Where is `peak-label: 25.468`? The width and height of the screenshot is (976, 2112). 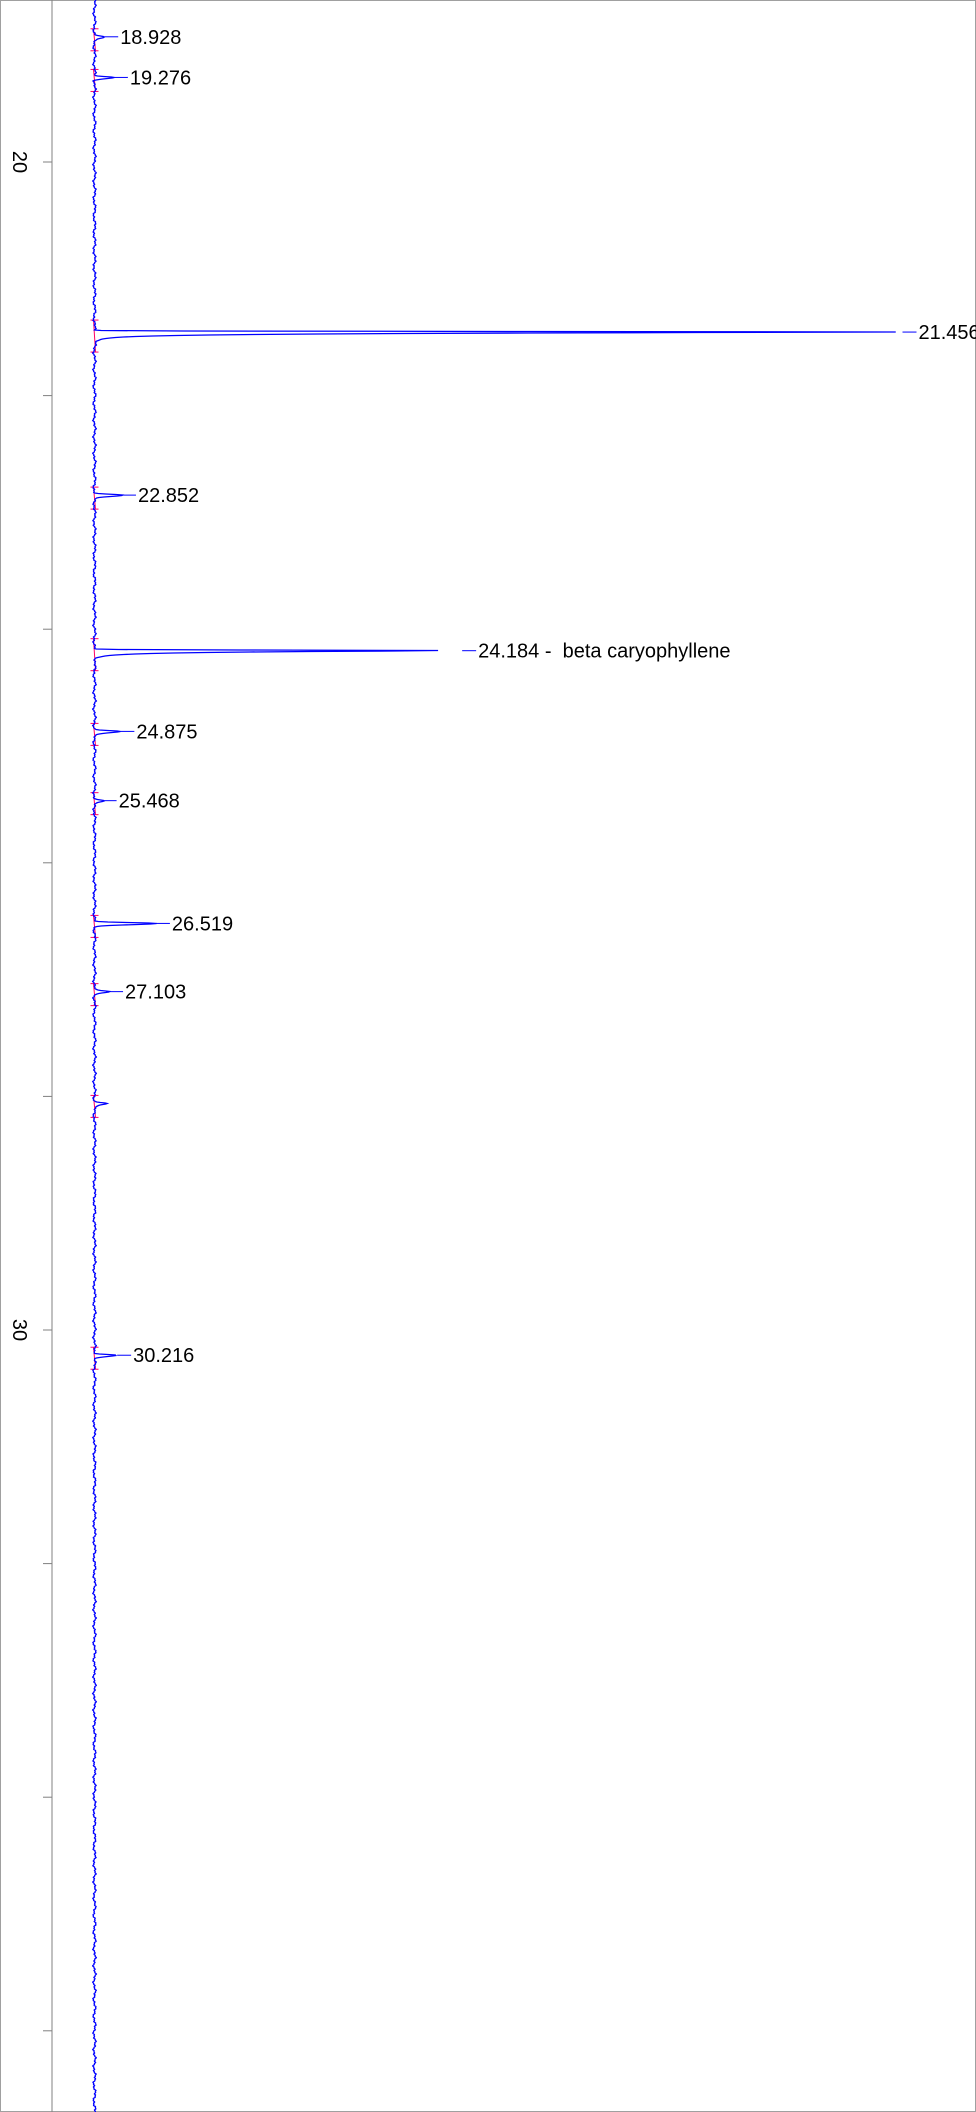 peak-label: 25.468 is located at coordinates (149, 802).